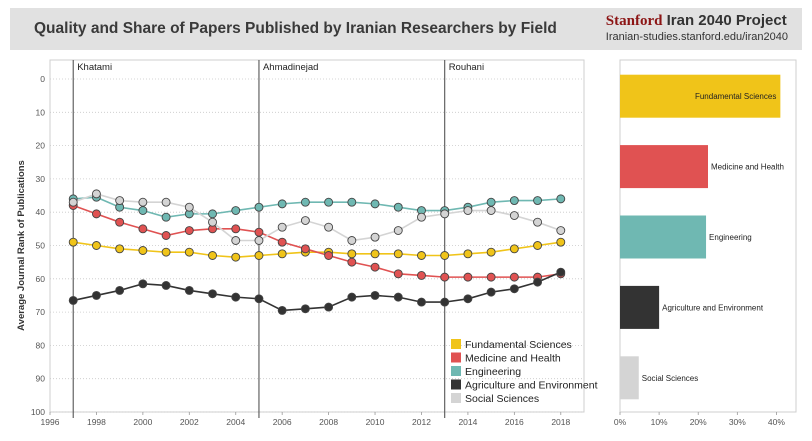 This screenshot has height=441, width=812. I want to click on brand-stanford: Stanford, so click(634, 21).